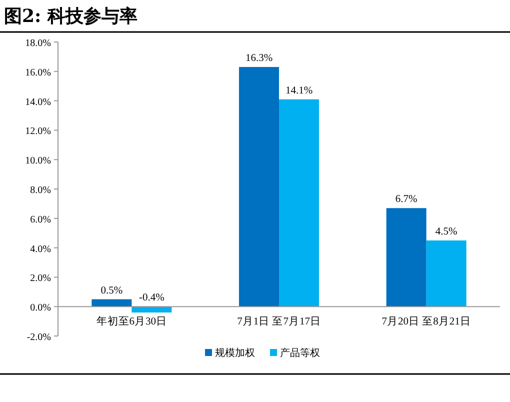 The height and width of the screenshot is (402, 510). Describe the element at coordinates (38, 102) in the screenshot. I see `y-tick-label: 14.0%` at that location.